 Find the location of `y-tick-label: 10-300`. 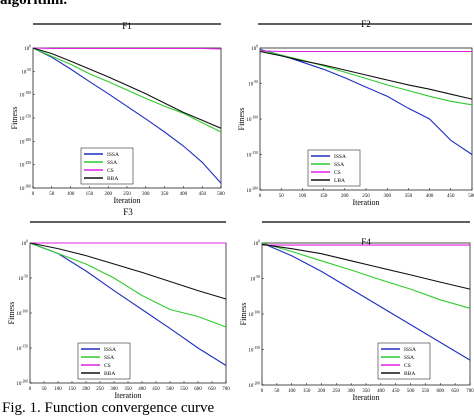

y-tick-label: 10-300 is located at coordinates (25, 189).